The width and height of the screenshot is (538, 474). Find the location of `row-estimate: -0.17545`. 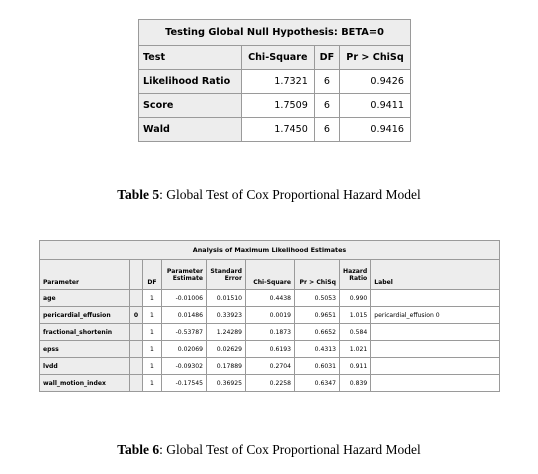

row-estimate: -0.17545 is located at coordinates (184, 383).